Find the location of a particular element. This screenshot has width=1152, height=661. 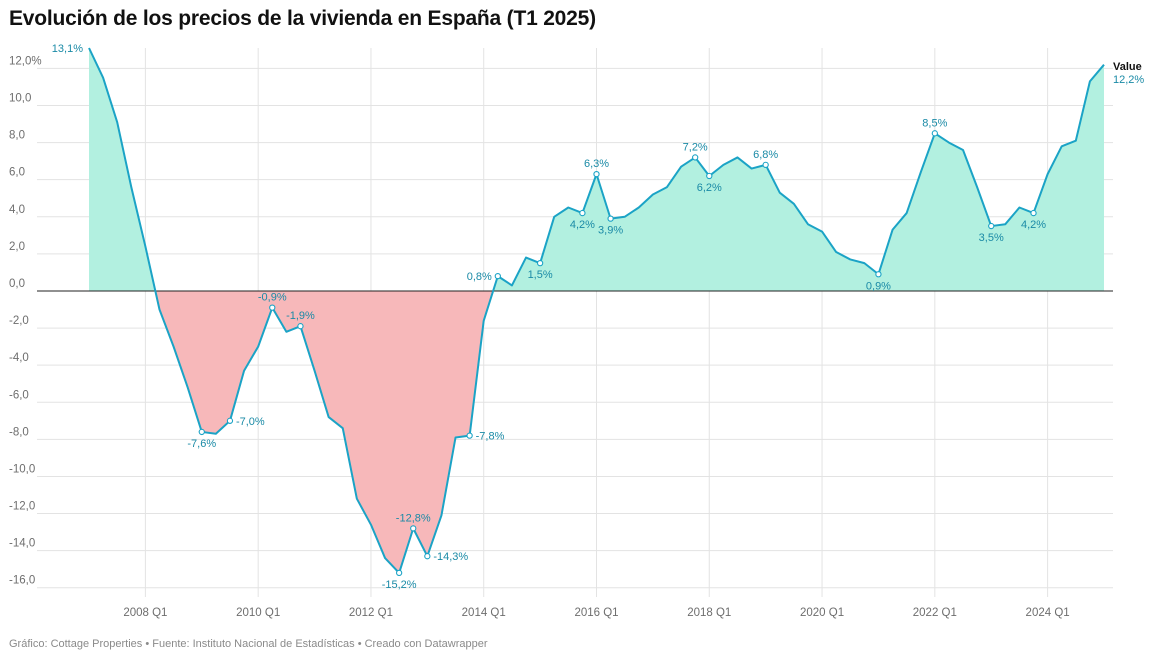

data-label: -1,9% is located at coordinates (300, 316).